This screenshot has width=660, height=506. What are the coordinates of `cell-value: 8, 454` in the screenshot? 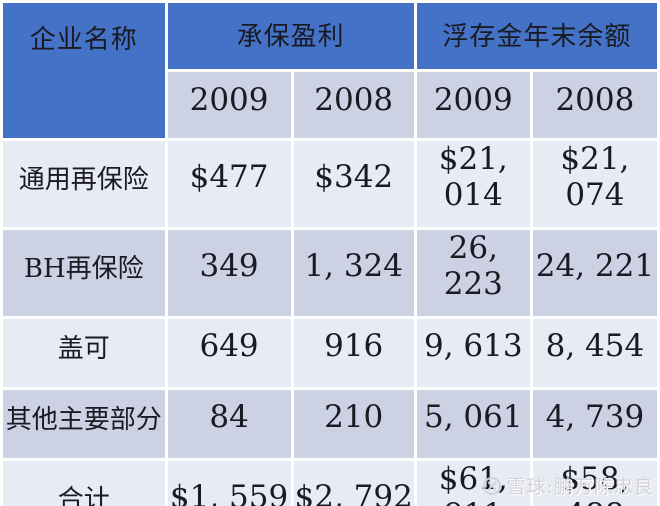 It's located at (594, 353).